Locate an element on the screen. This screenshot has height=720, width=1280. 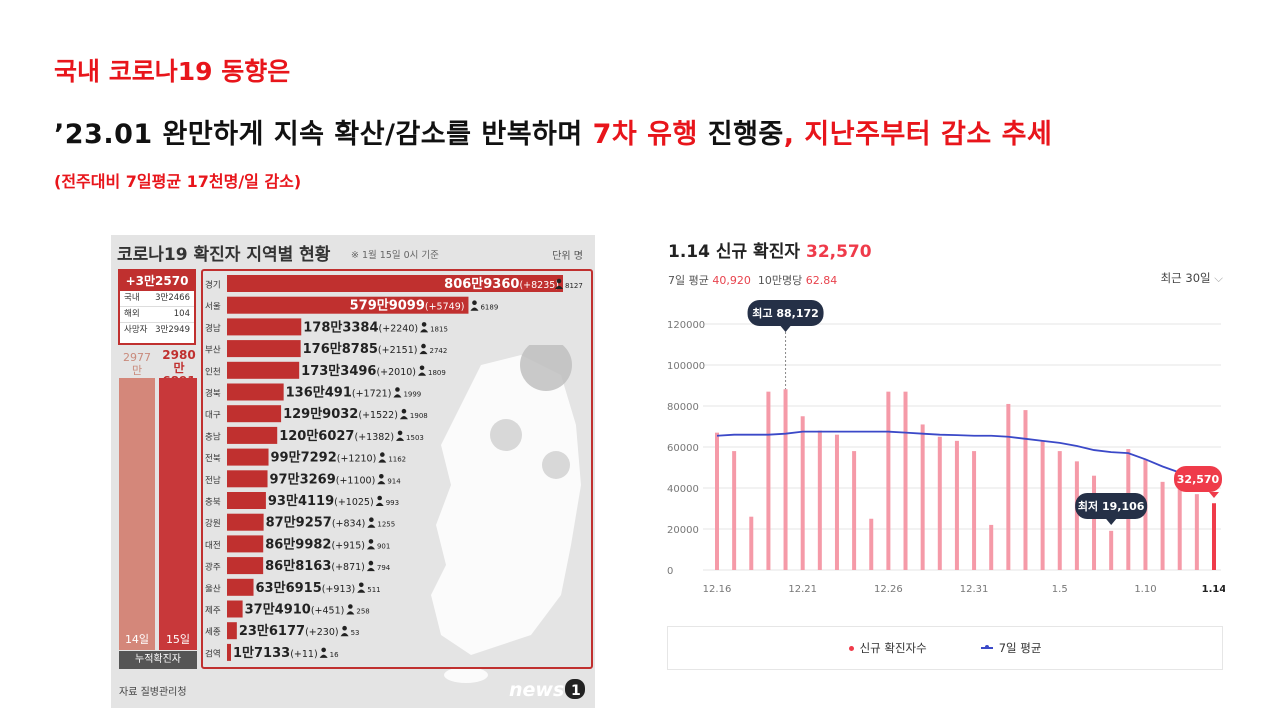
stat-avg-label: 7일 평균 is located at coordinates (688, 280).